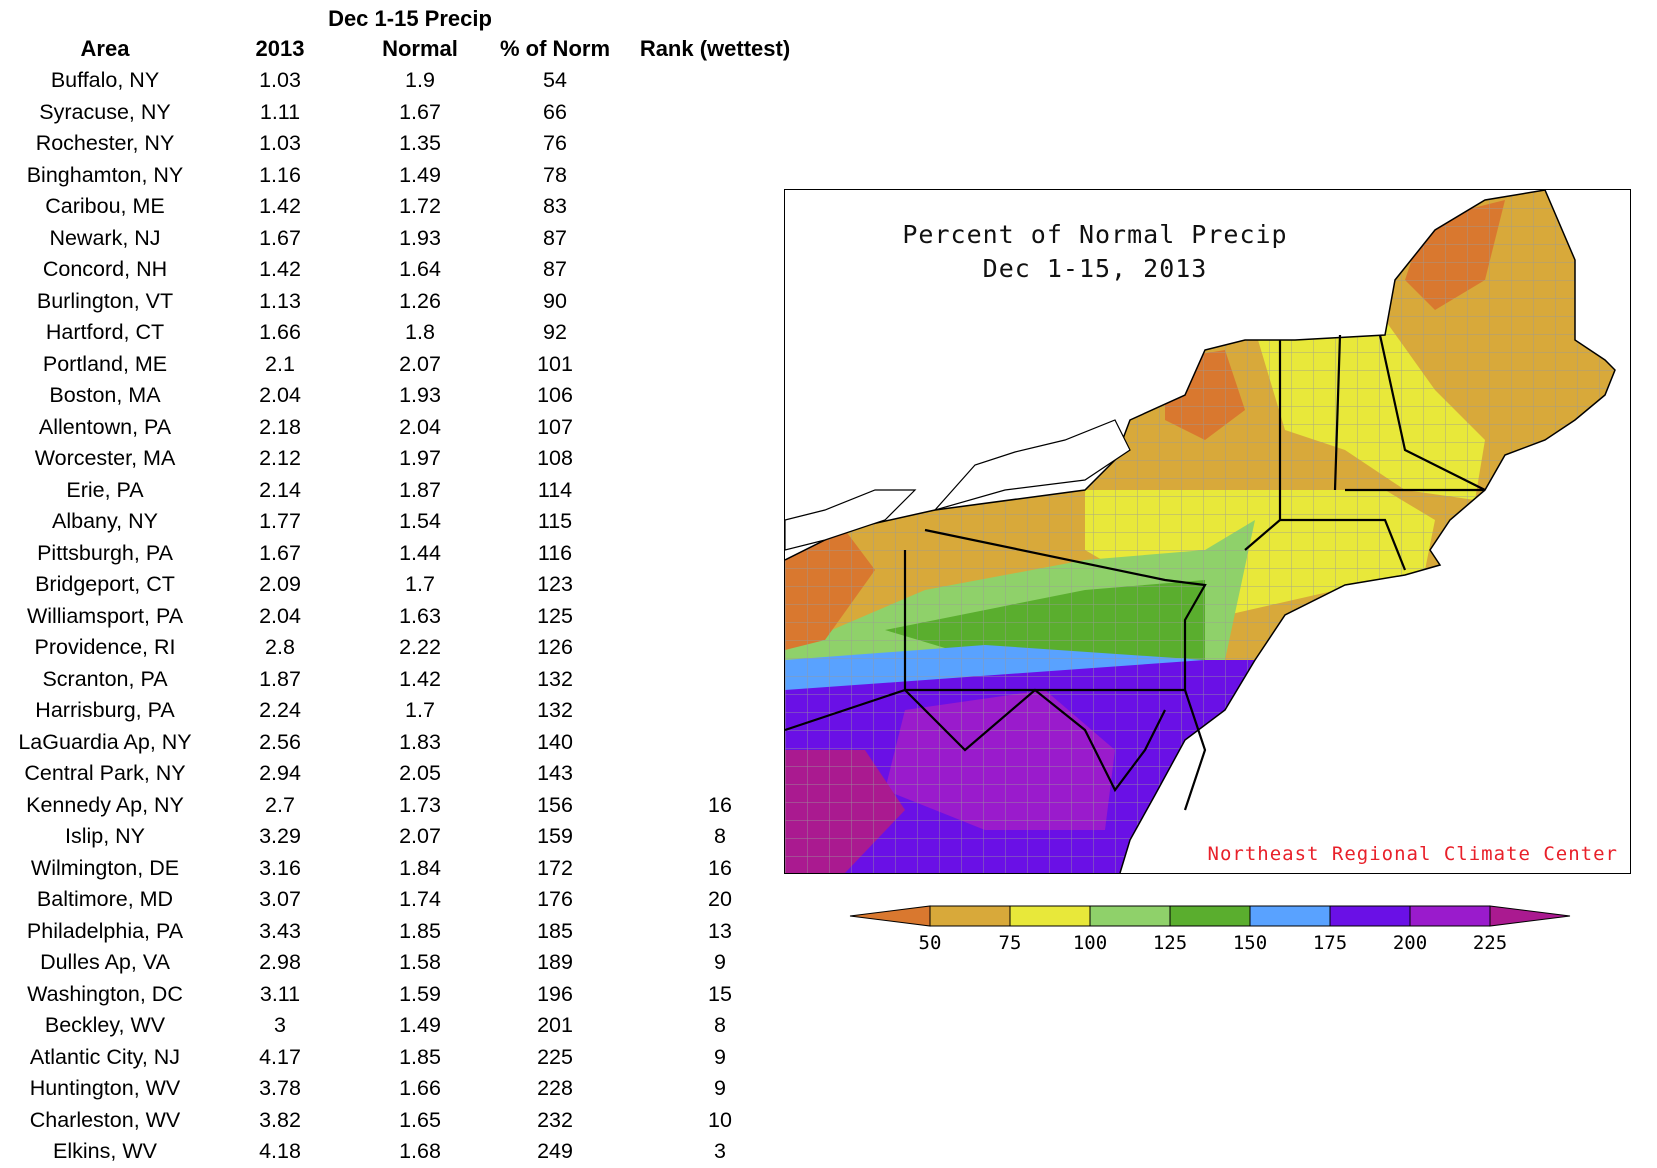  What do you see at coordinates (420, 678) in the screenshot?
I see `cell-normal: 1.42` at bounding box center [420, 678].